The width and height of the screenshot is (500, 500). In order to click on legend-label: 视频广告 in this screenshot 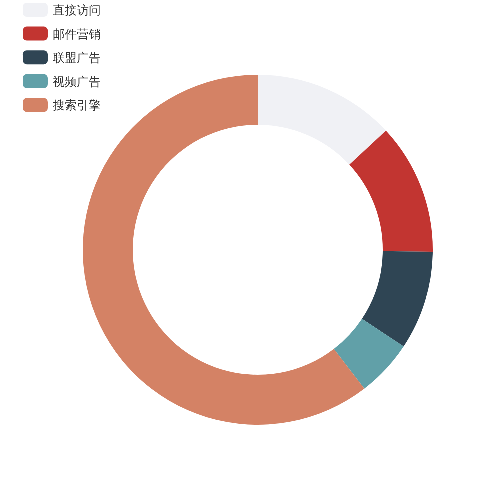, I will do `click(77, 81)`.